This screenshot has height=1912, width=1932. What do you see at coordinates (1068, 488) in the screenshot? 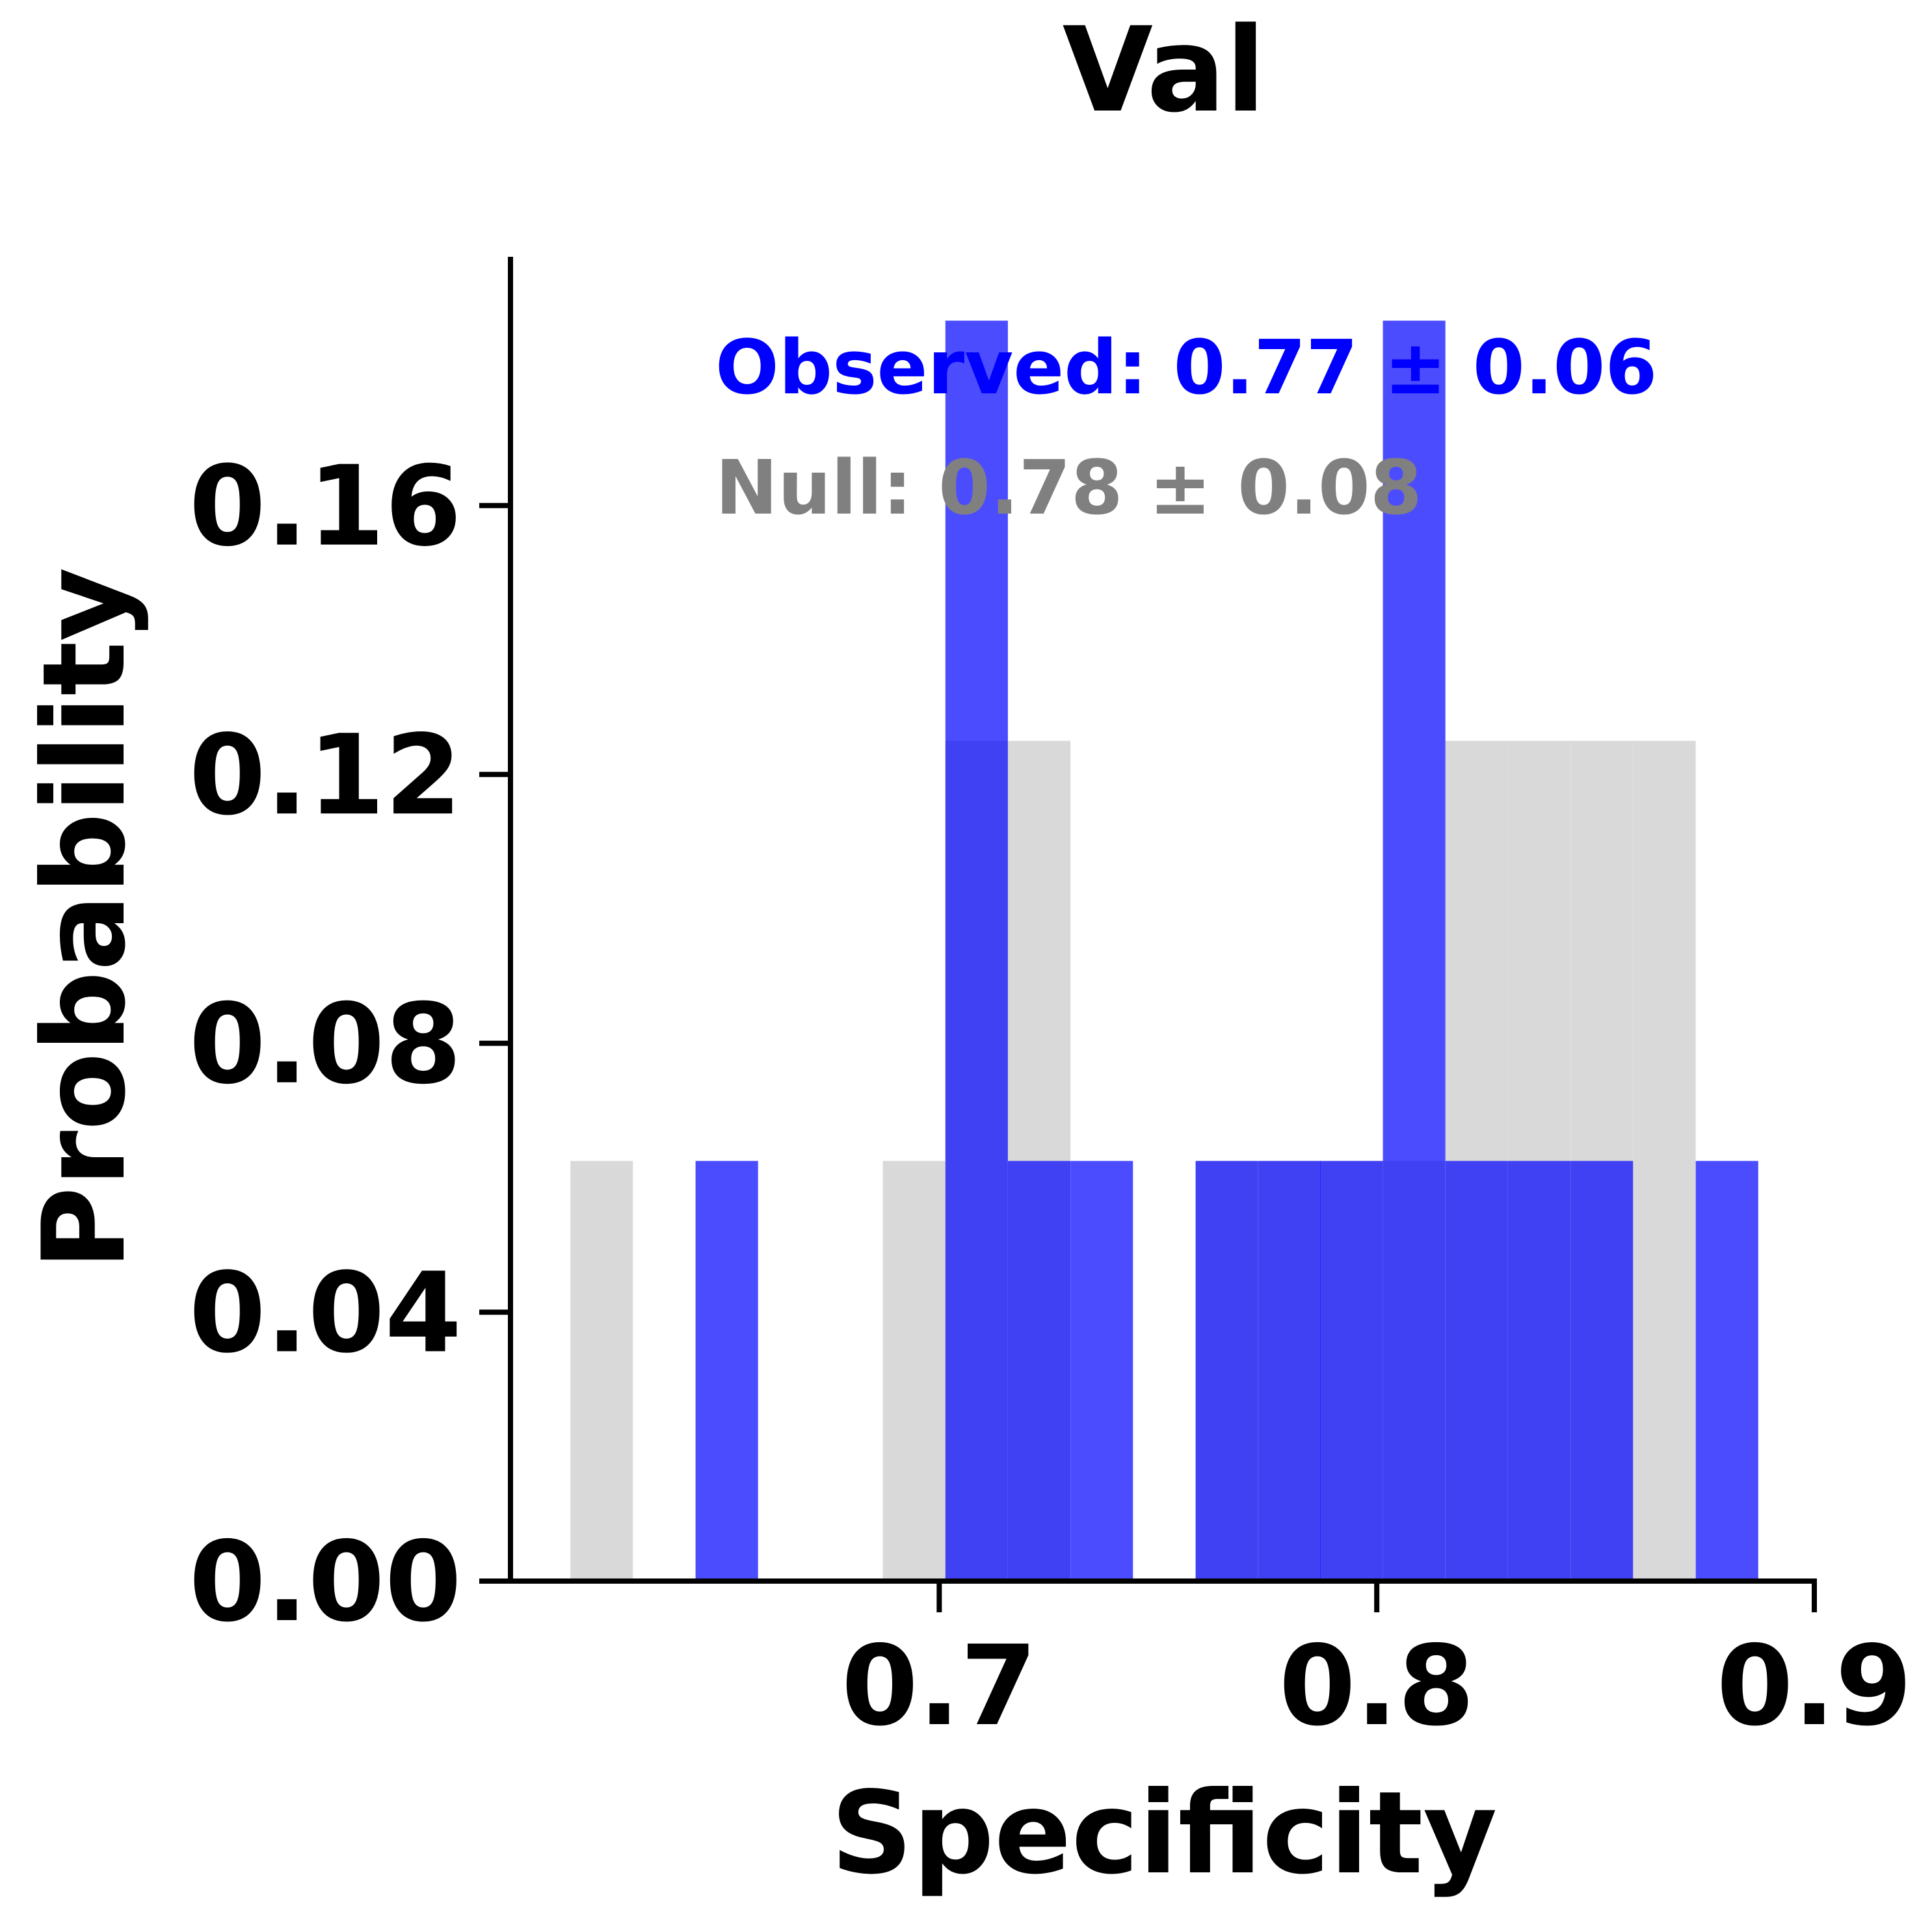
I see `null-stat-label: Null: 0.78 ± 0.08` at bounding box center [1068, 488].